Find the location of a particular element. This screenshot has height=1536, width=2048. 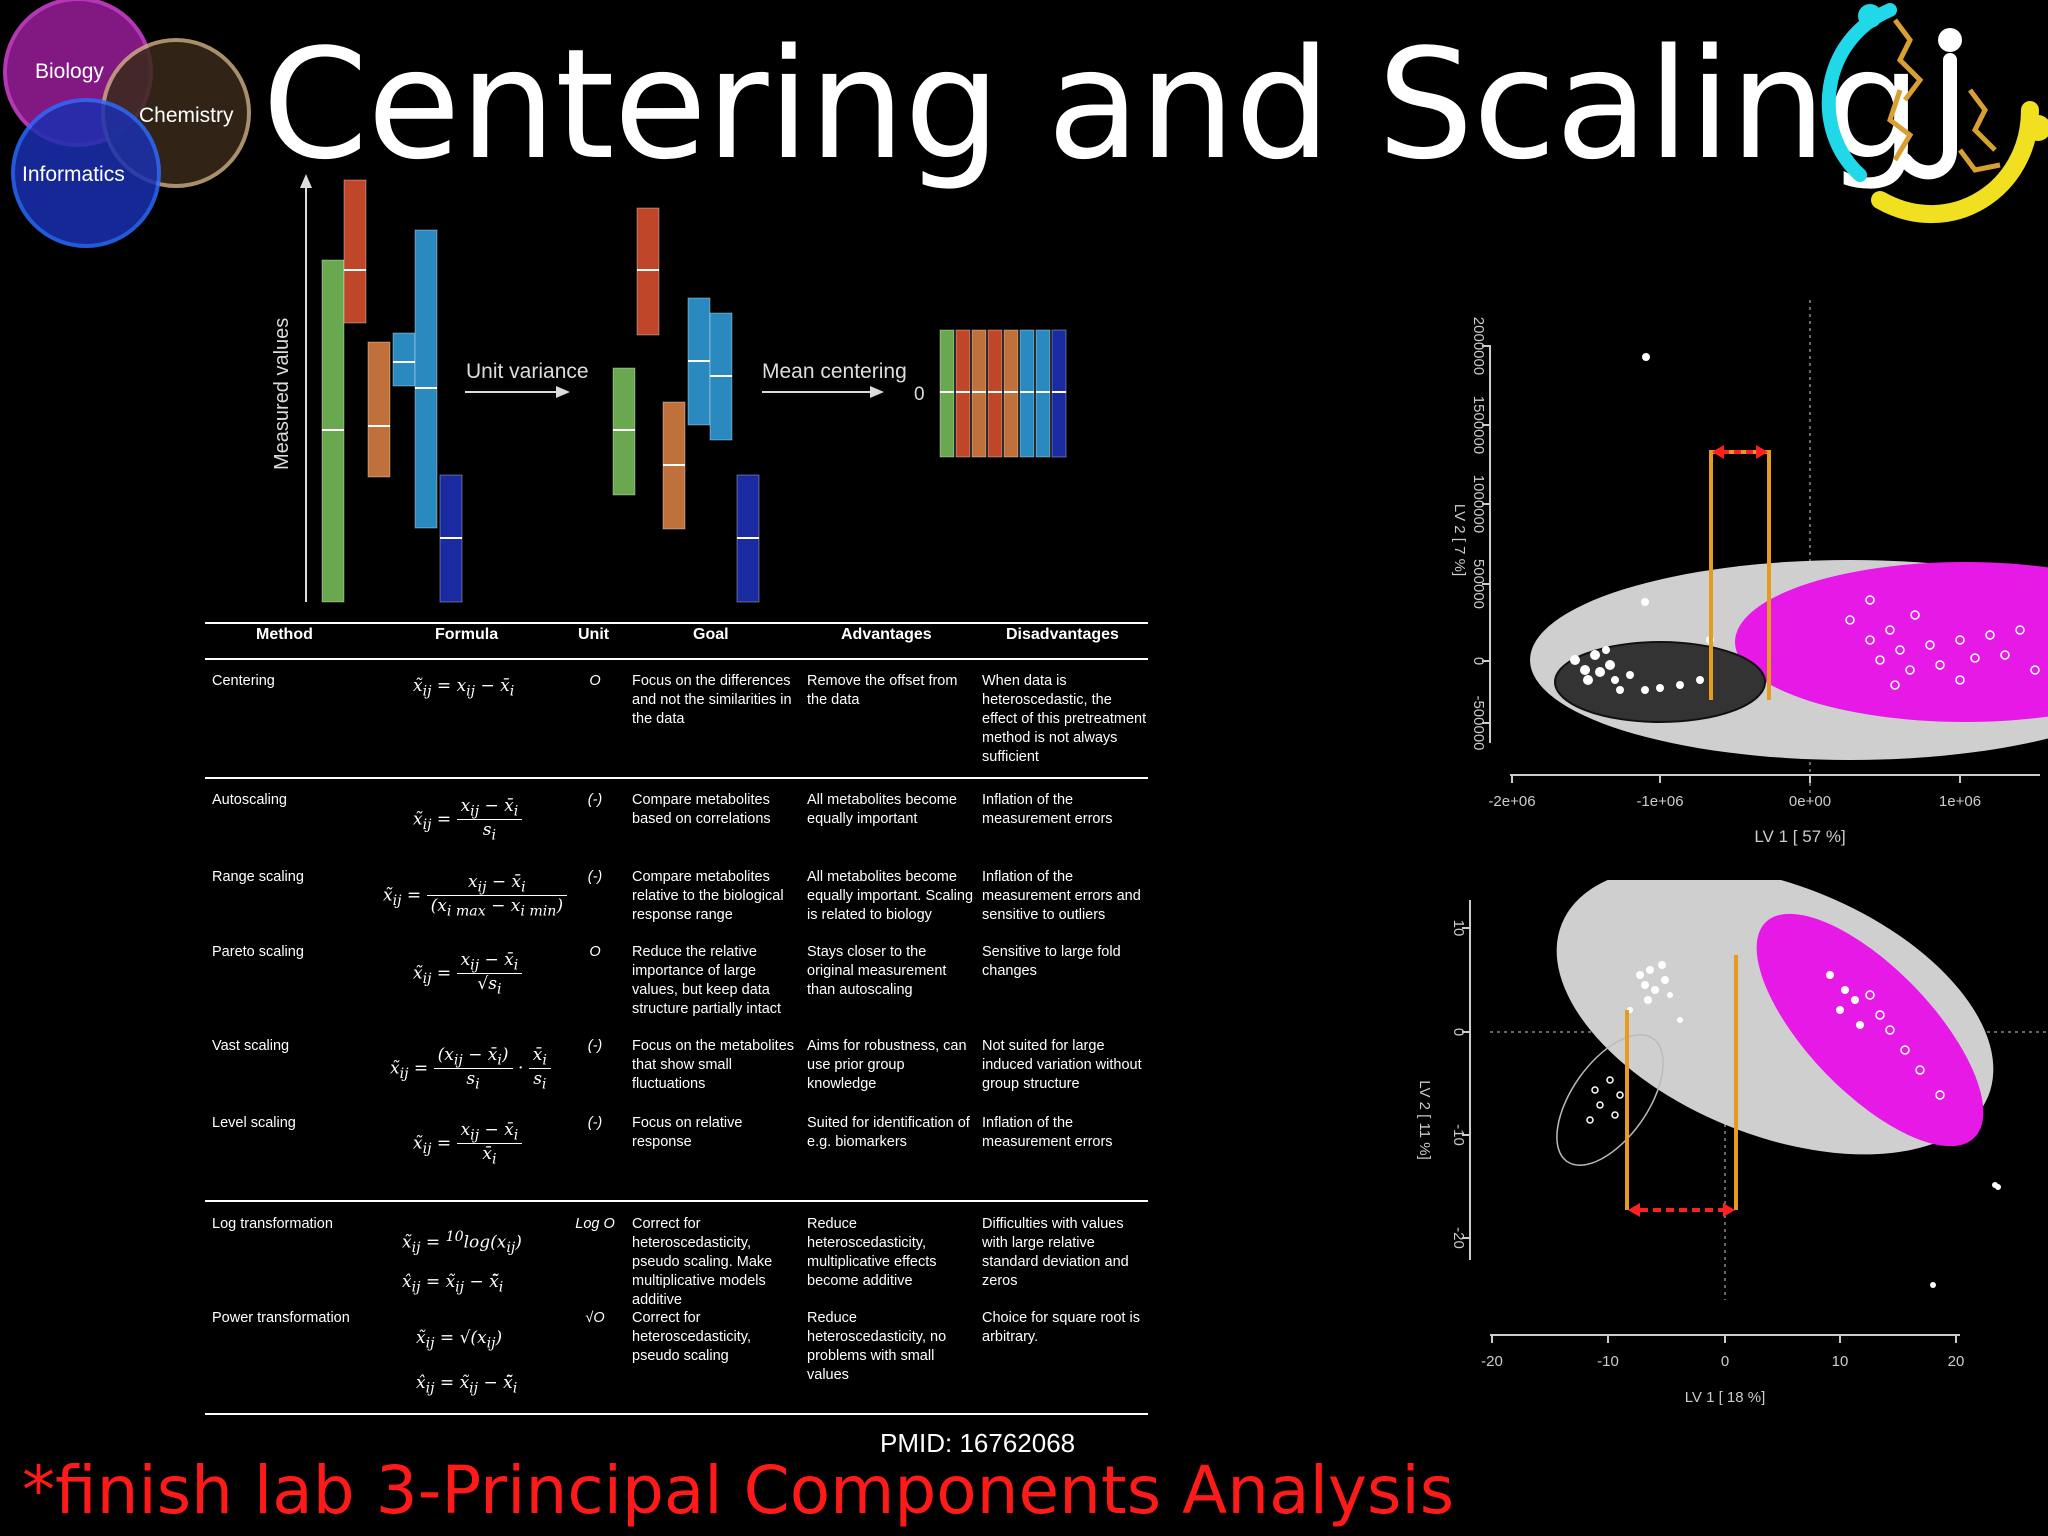

row-pareto-scaling-method: Pareto scaling is located at coordinates (258, 952).